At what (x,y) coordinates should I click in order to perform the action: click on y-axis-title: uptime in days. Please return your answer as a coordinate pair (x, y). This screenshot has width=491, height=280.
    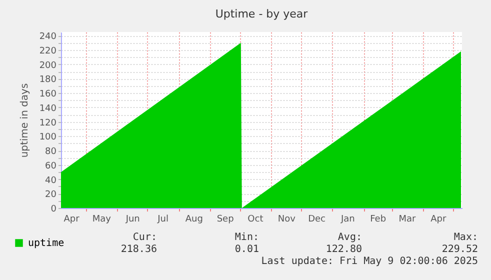
    Looking at the image, I should click on (24, 120).